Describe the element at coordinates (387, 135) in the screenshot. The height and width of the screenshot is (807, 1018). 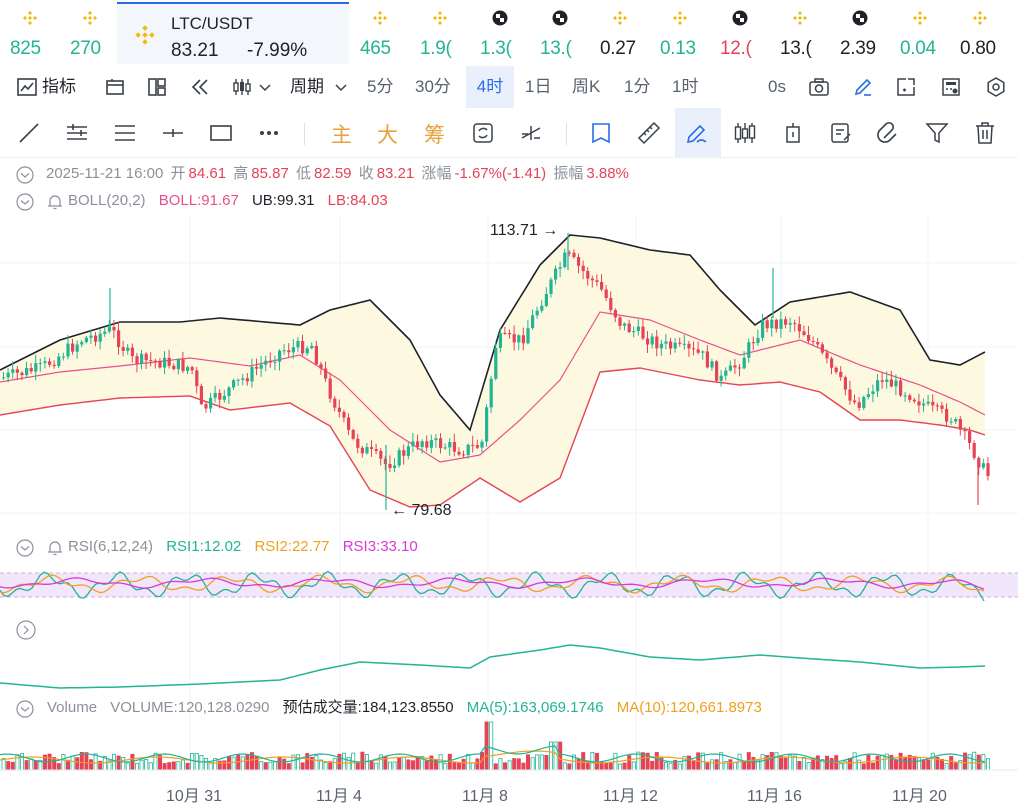
I see `large-tool: 大` at that location.